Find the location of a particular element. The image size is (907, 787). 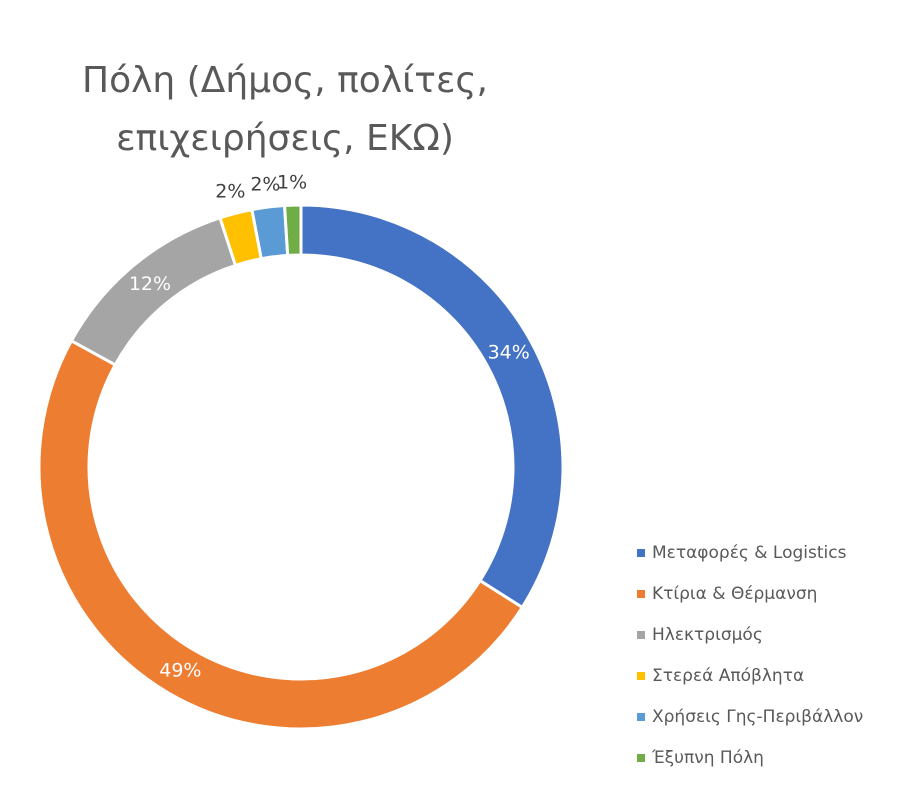

donut-slice is located at coordinates (292, 230).